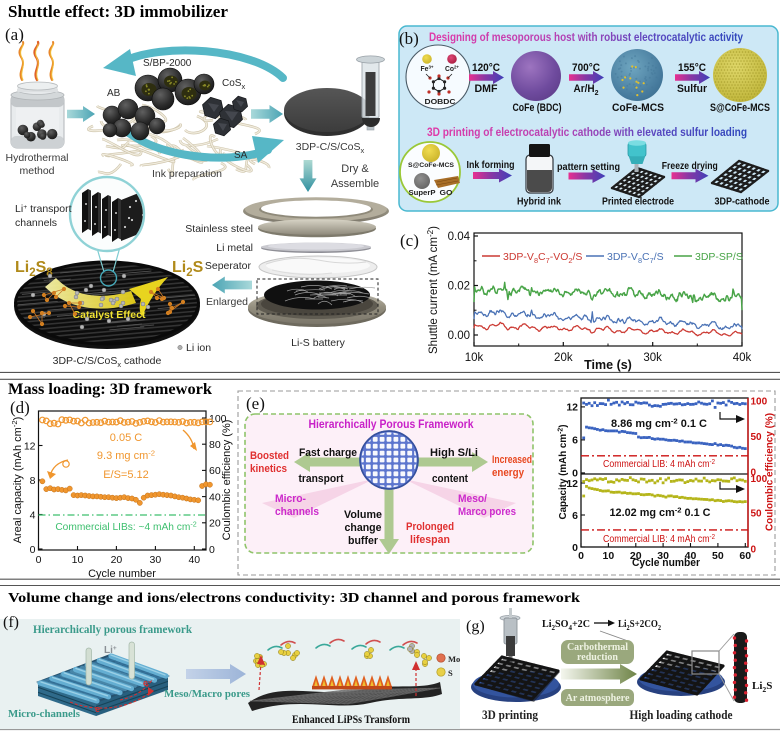 This screenshot has width=780, height=739. What do you see at coordinates (681, 715) in the screenshot?
I see `svg-text: High loading cathode` at bounding box center [681, 715].